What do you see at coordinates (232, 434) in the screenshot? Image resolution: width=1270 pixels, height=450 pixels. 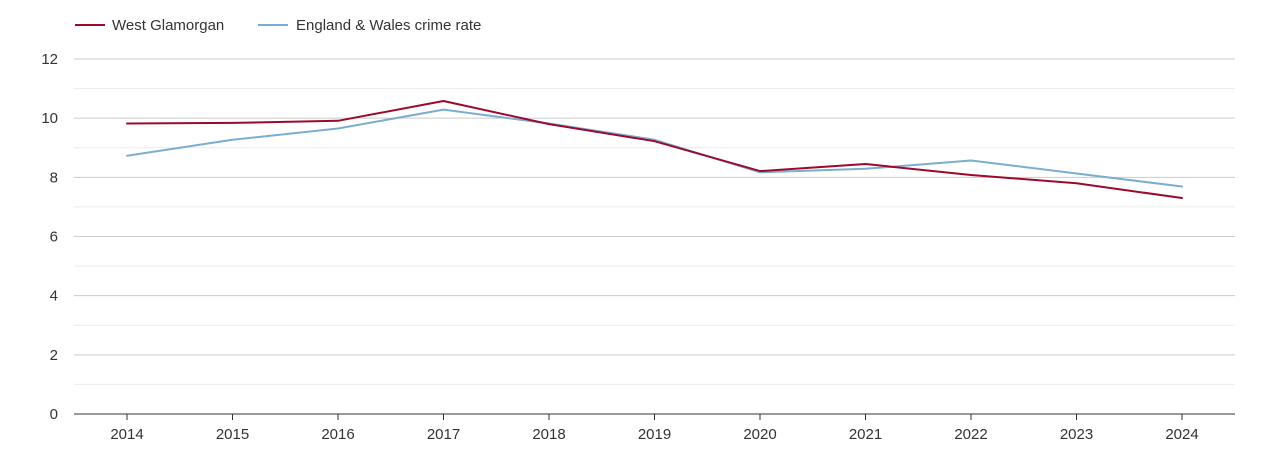 I see `x-tick-label: 2015` at bounding box center [232, 434].